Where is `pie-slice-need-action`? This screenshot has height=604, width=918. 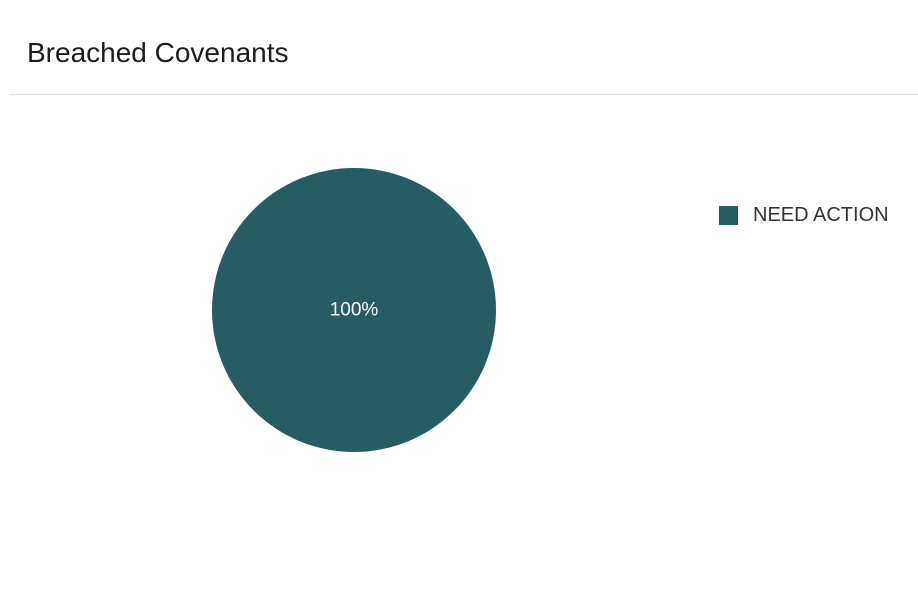 pie-slice-need-action is located at coordinates (354, 310).